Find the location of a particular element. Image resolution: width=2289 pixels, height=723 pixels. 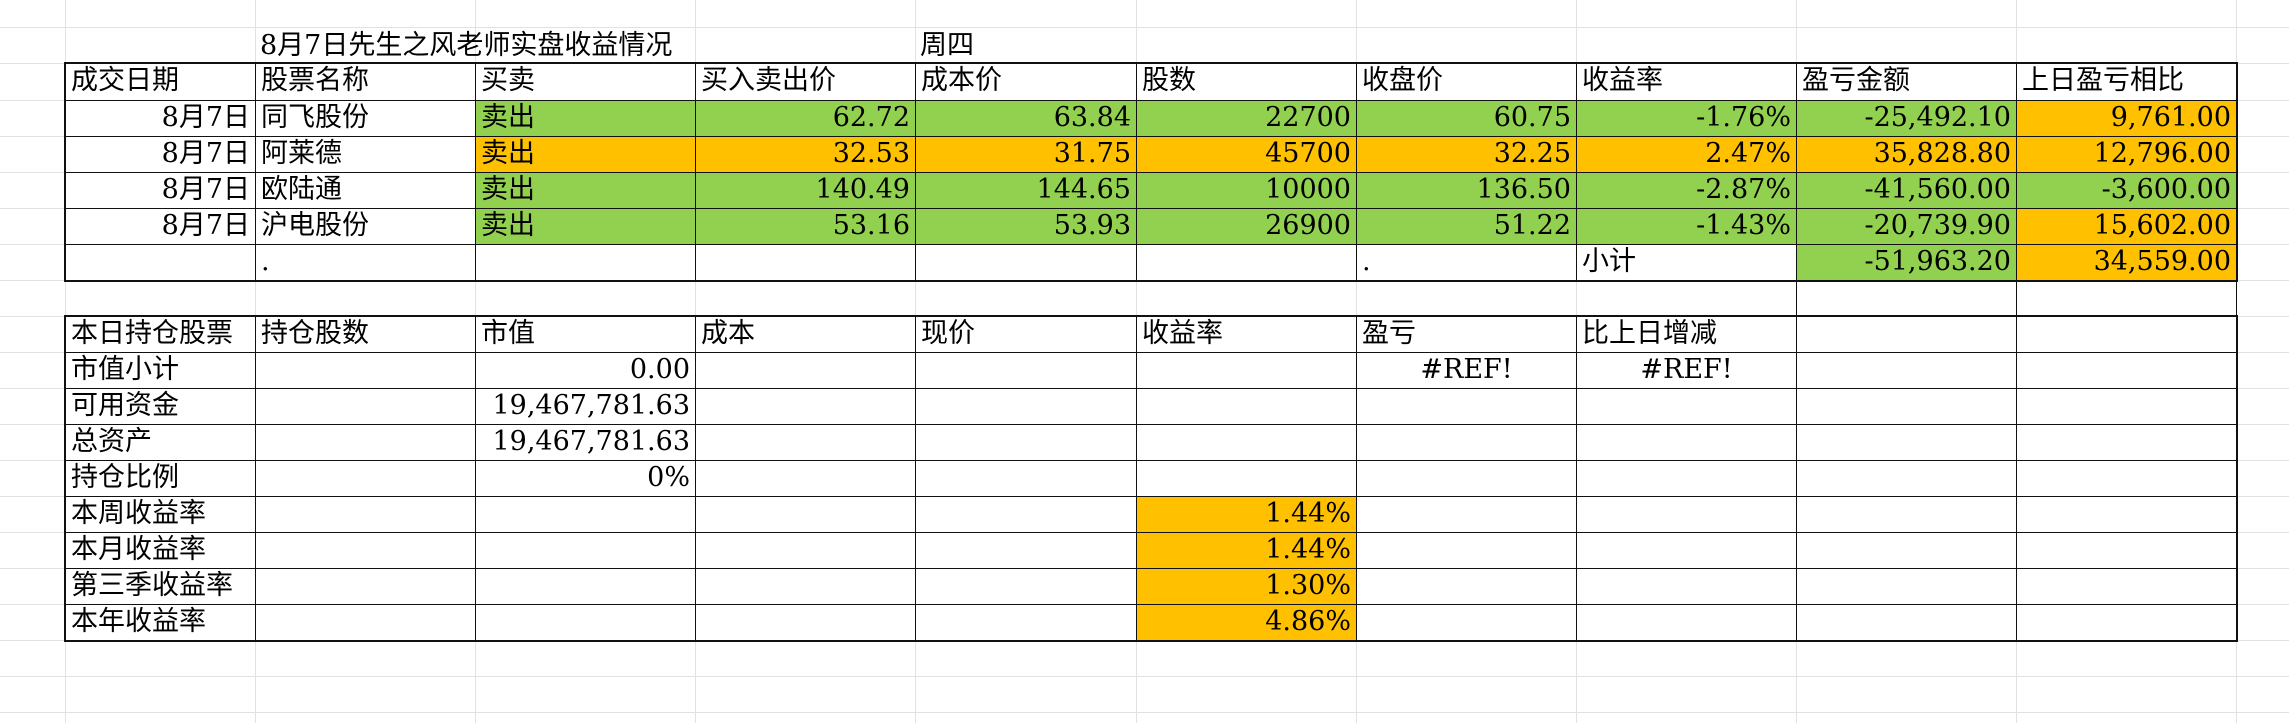

weekday-label: 周四 is located at coordinates (947, 45).